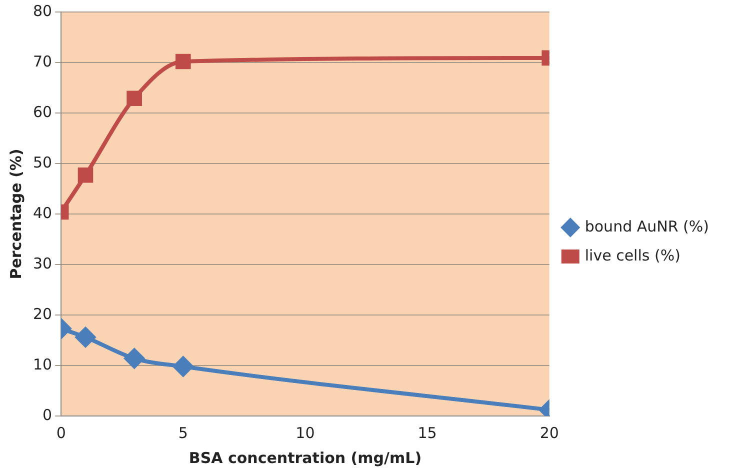 The height and width of the screenshot is (474, 729). Describe the element at coordinates (42, 11) in the screenshot. I see `y-tick-label: 80` at that location.